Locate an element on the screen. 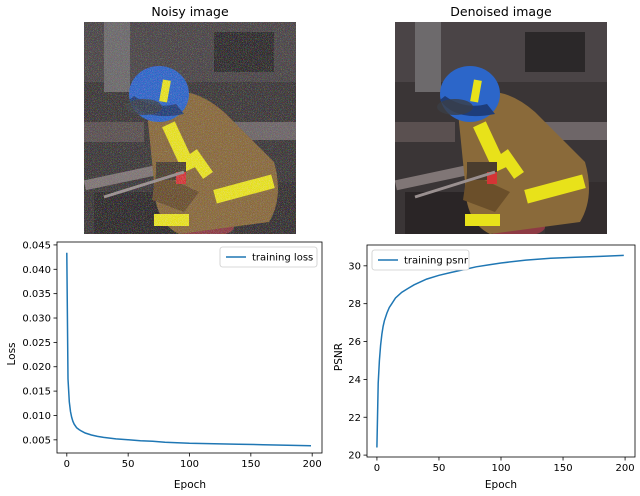  loss-legend-label: training loss is located at coordinates (282, 258).